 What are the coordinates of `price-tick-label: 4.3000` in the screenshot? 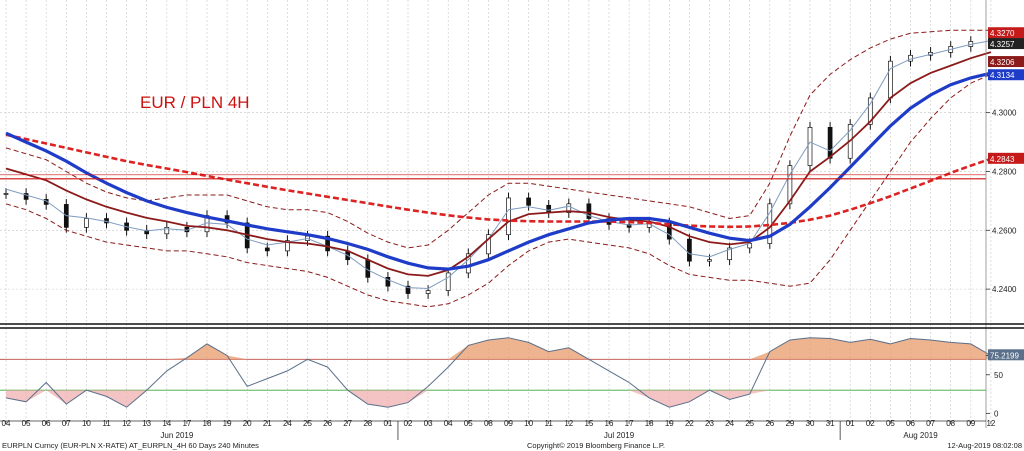 It's located at (1004, 113).